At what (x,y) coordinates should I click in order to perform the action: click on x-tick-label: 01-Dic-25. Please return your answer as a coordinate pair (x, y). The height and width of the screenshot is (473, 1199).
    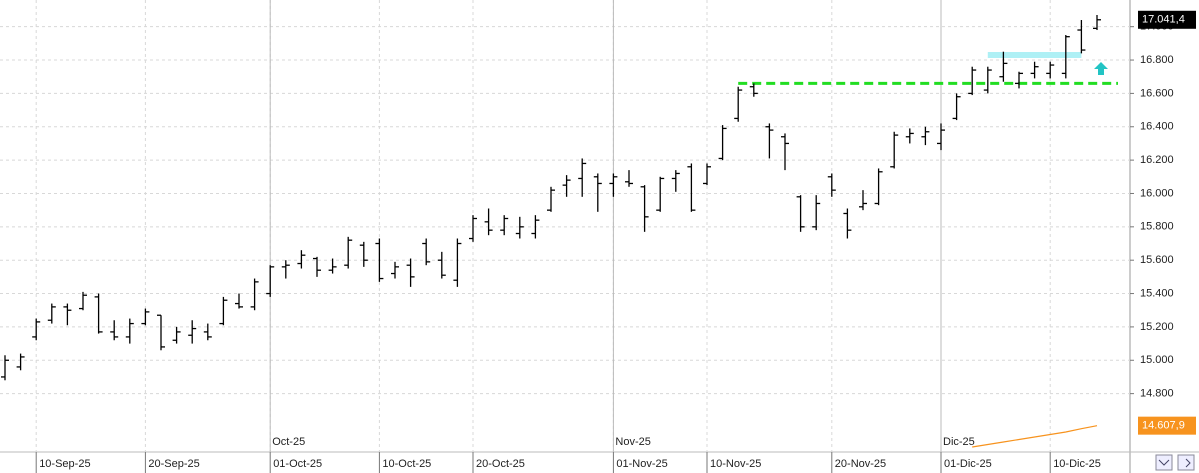
    Looking at the image, I should click on (968, 464).